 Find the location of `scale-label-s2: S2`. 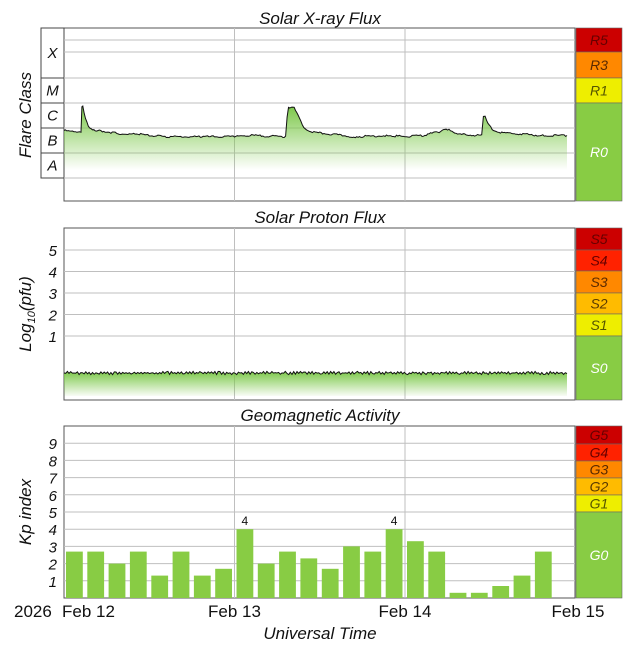

scale-label-s2: S2 is located at coordinates (598, 304).